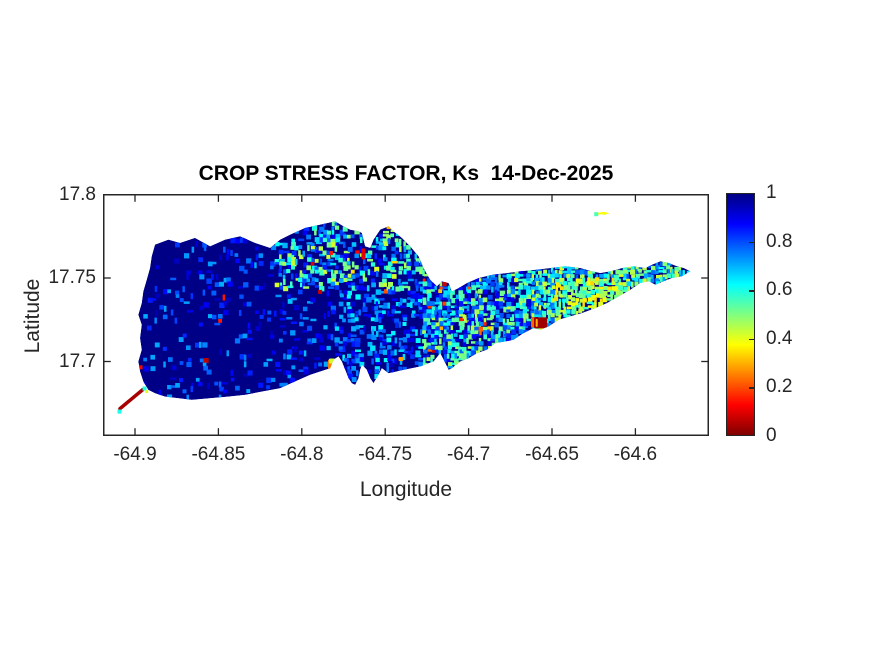 This screenshot has height=656, width=875. What do you see at coordinates (536, 322) in the screenshot?
I see `hotspot-great-pond-stripe` at bounding box center [536, 322].